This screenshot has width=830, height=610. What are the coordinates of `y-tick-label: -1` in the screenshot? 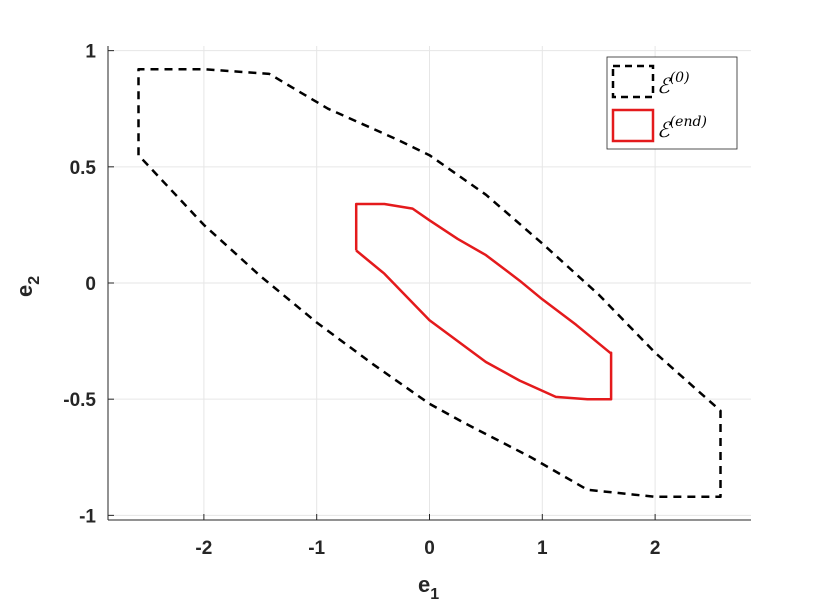 It's located at (87, 516).